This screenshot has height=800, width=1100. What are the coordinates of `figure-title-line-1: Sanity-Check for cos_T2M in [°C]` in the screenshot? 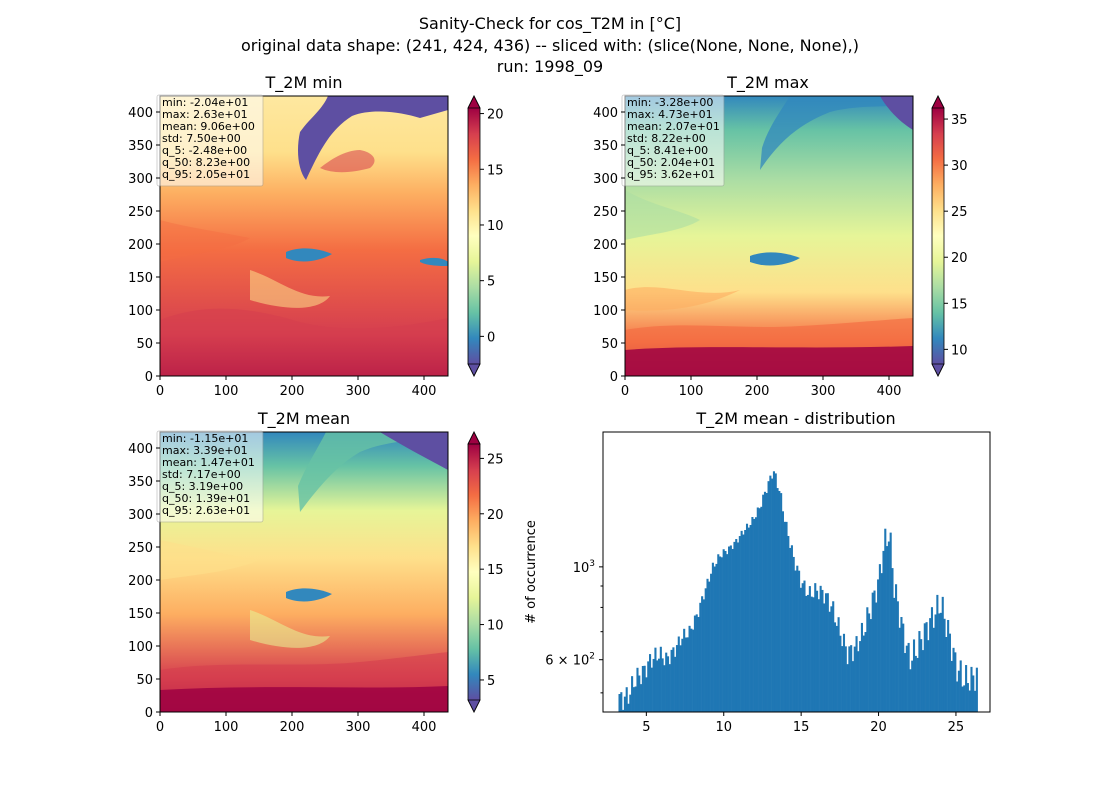 It's located at (550, 24).